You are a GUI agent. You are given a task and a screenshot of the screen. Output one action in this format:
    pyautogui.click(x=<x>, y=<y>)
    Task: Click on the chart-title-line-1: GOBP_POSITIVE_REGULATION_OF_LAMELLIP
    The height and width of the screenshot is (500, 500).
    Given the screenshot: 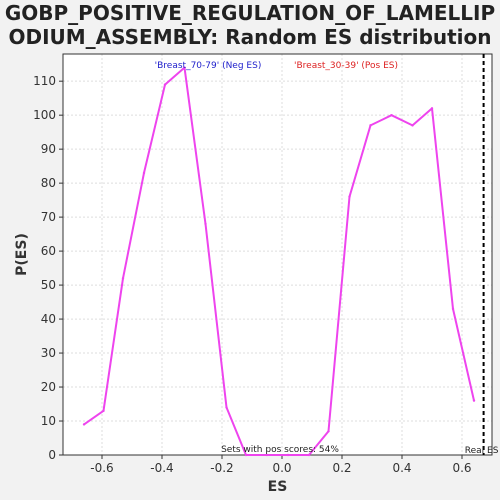 What is the action you would take?
    pyautogui.click(x=250, y=13)
    